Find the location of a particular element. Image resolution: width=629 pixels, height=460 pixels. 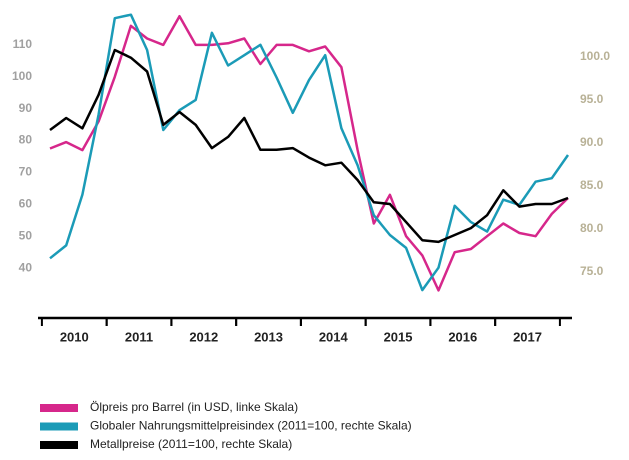

y-tick-label: 70 is located at coordinates (26, 172).